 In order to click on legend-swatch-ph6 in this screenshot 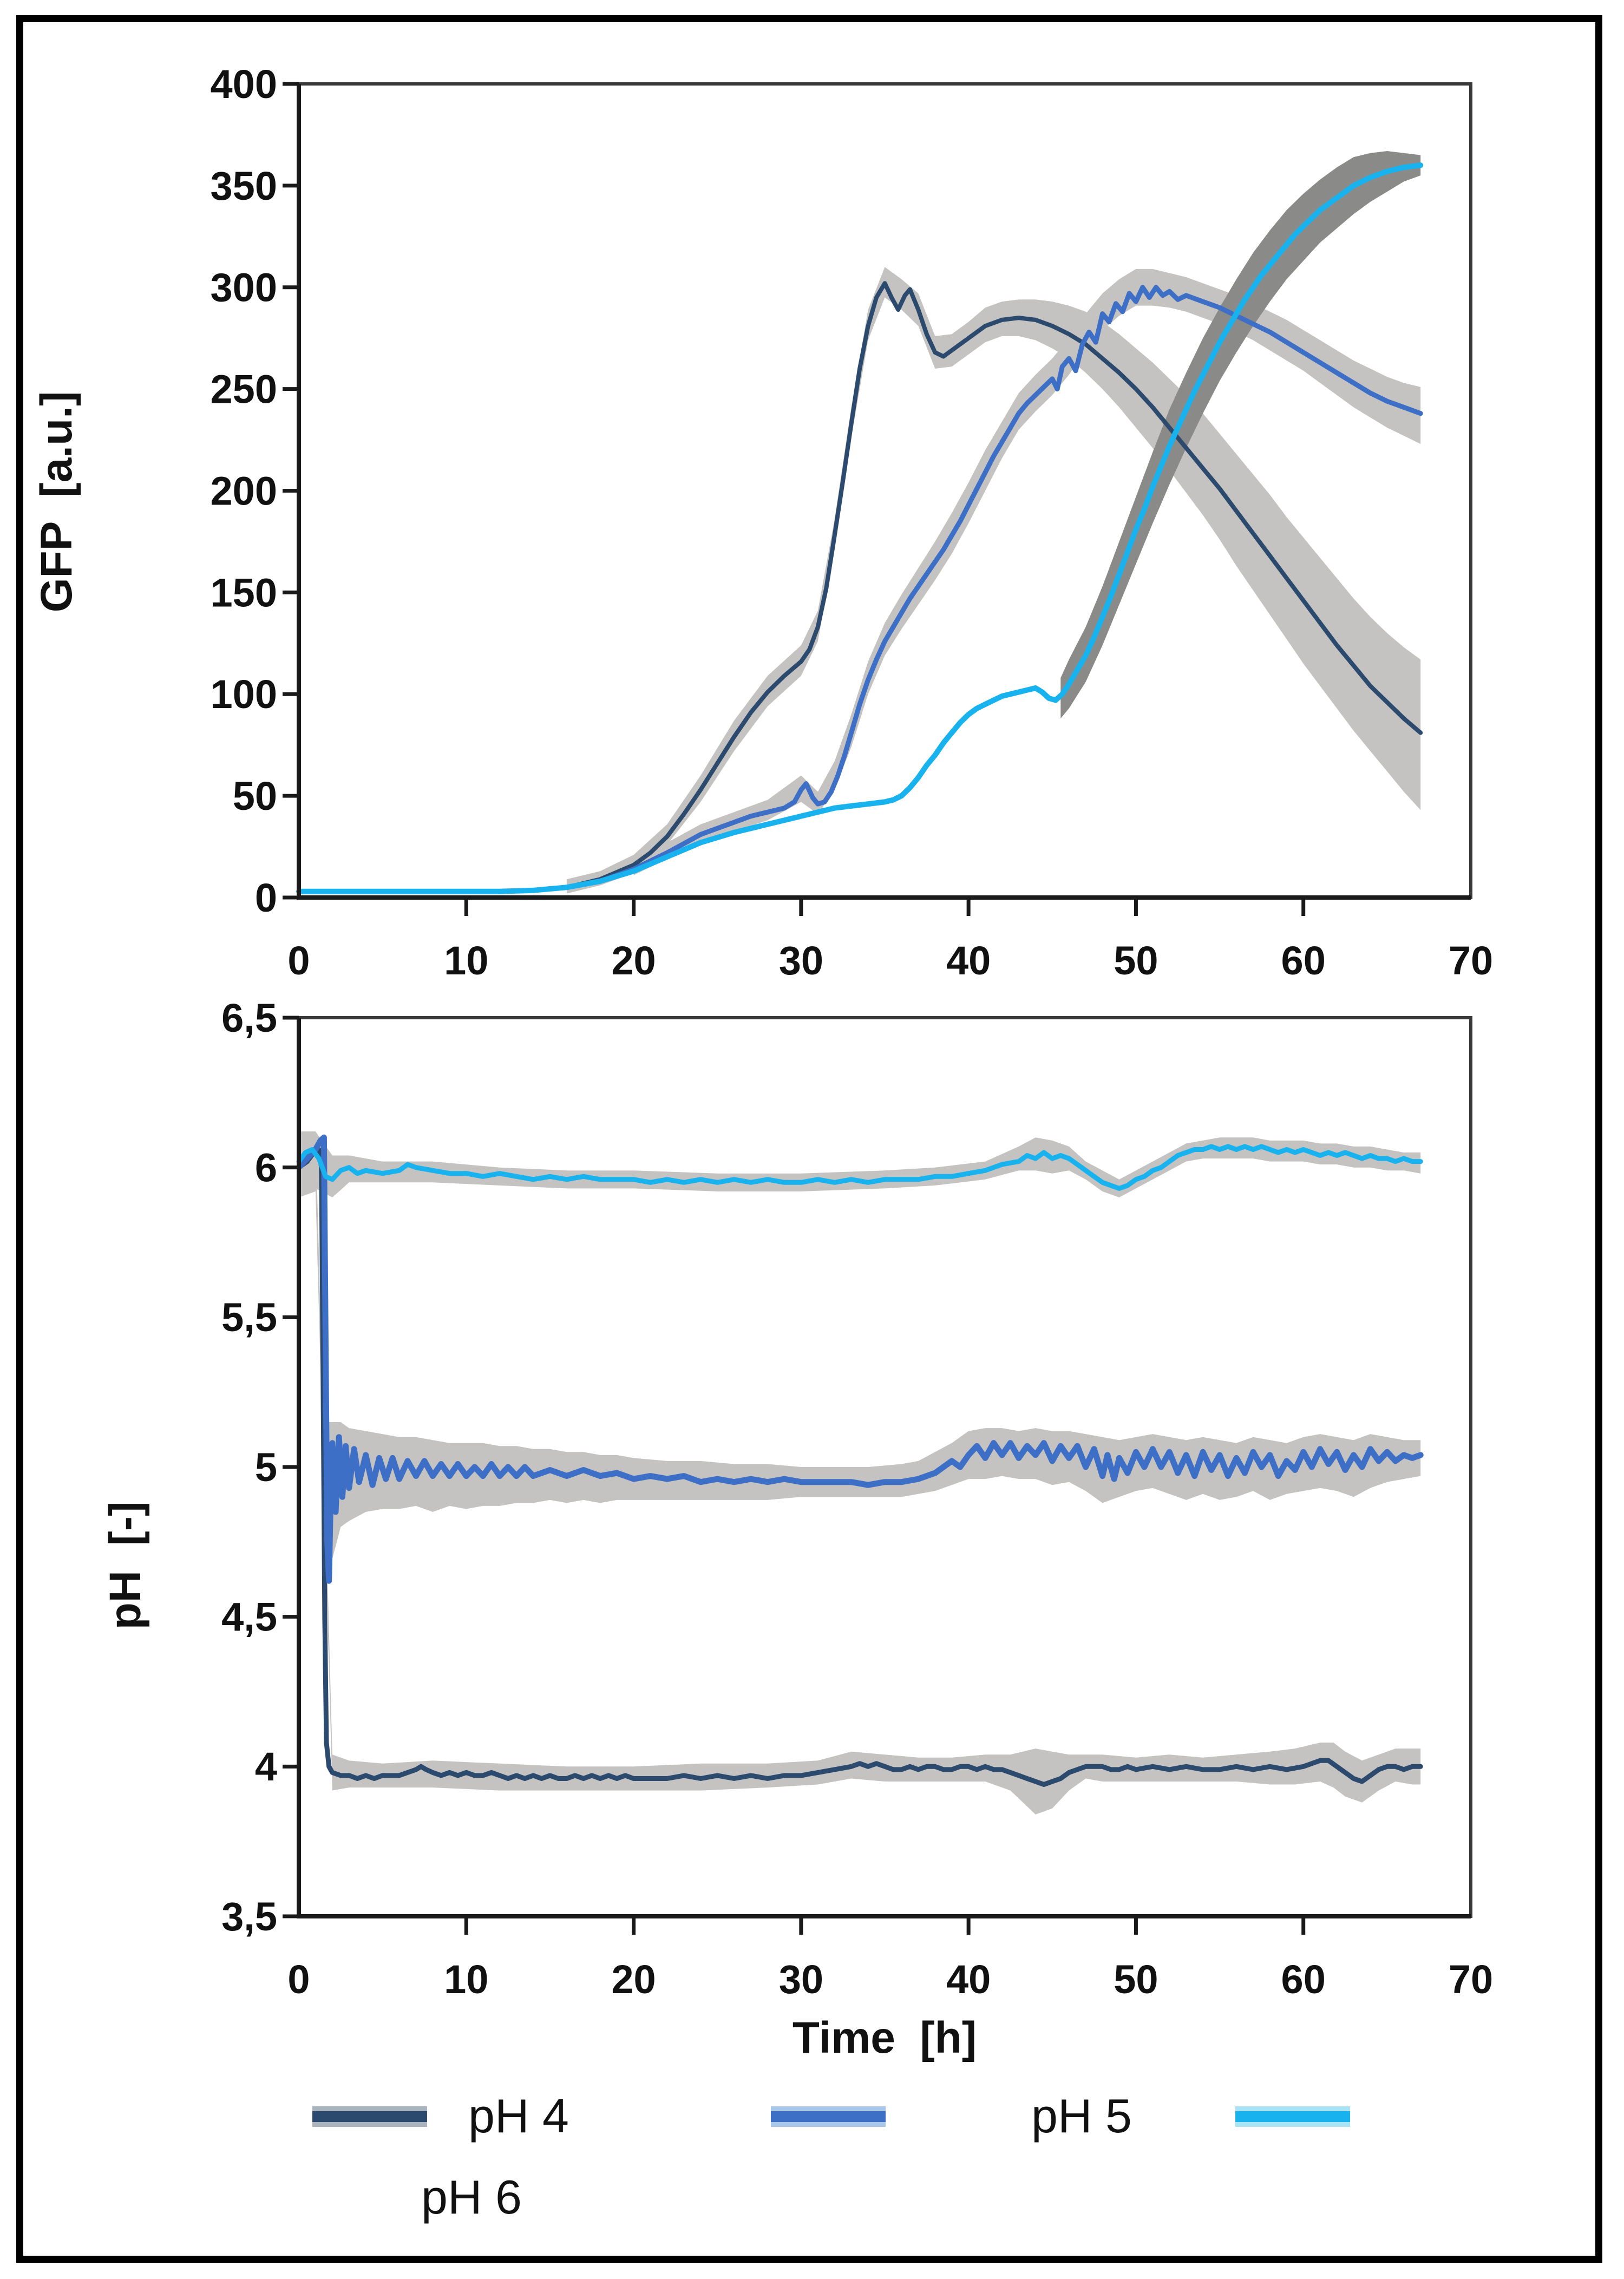, I will do `click(1292, 2116)`.